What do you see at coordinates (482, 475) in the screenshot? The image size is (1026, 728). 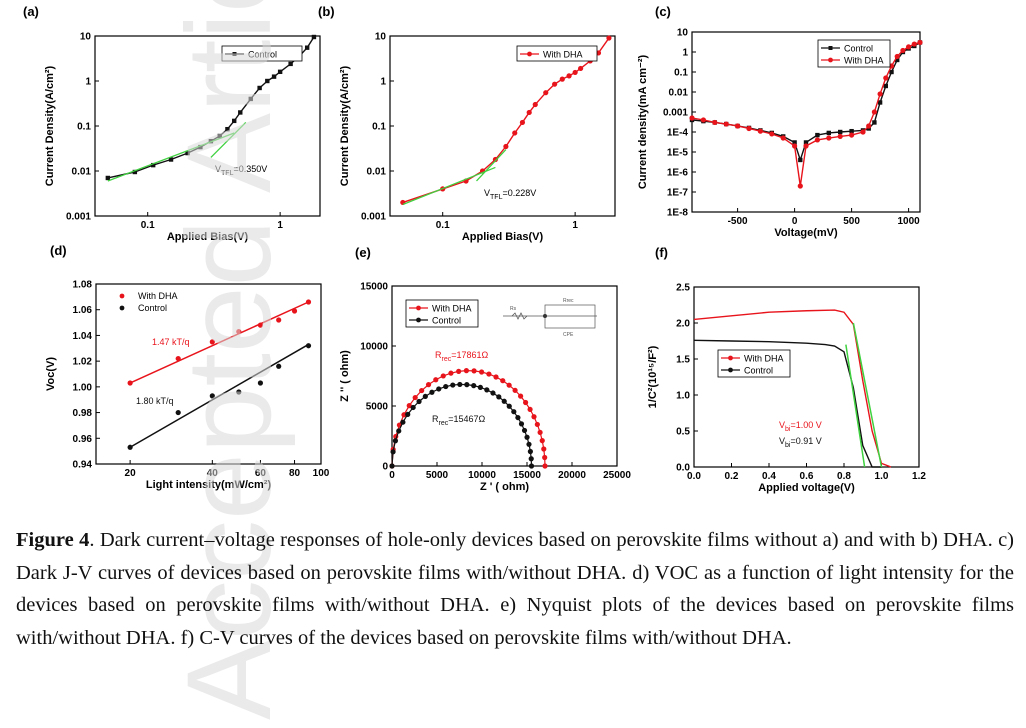 I see `x-tick-label: 10000` at bounding box center [482, 475].